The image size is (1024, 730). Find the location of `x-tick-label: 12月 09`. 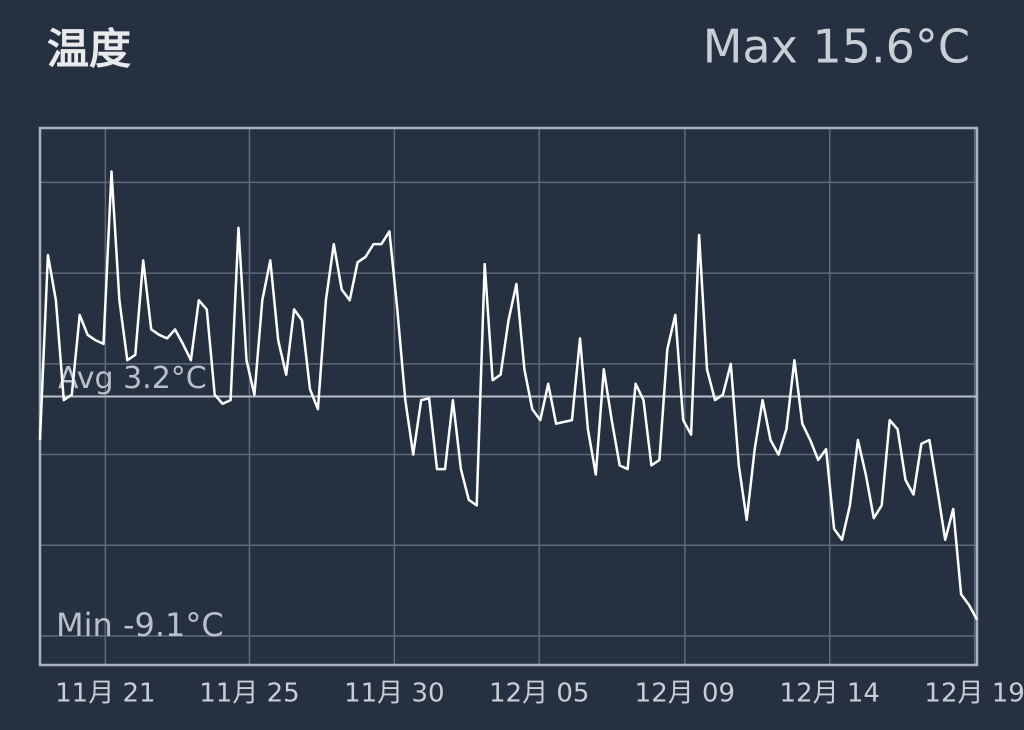

x-tick-label: 12月 09 is located at coordinates (685, 694).